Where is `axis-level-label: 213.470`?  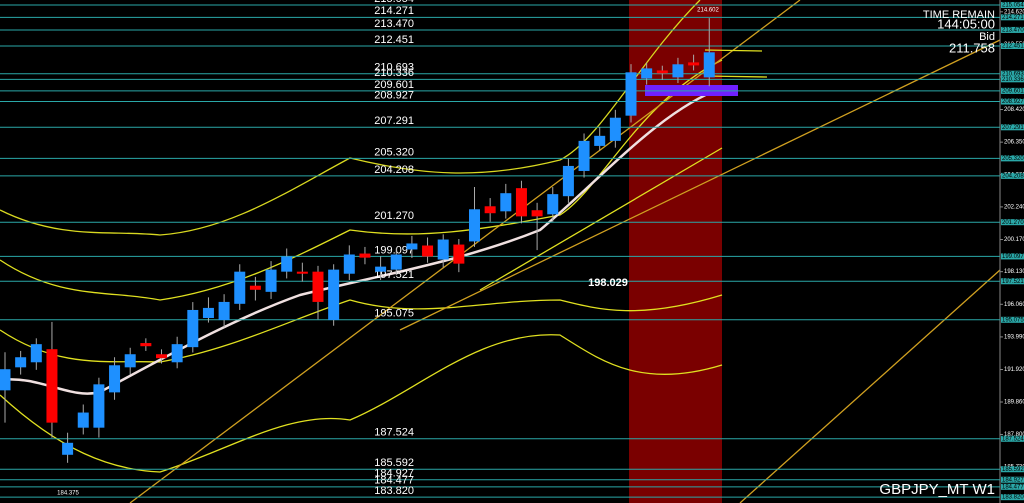 axis-level-label: 213.470 is located at coordinates (1013, 31).